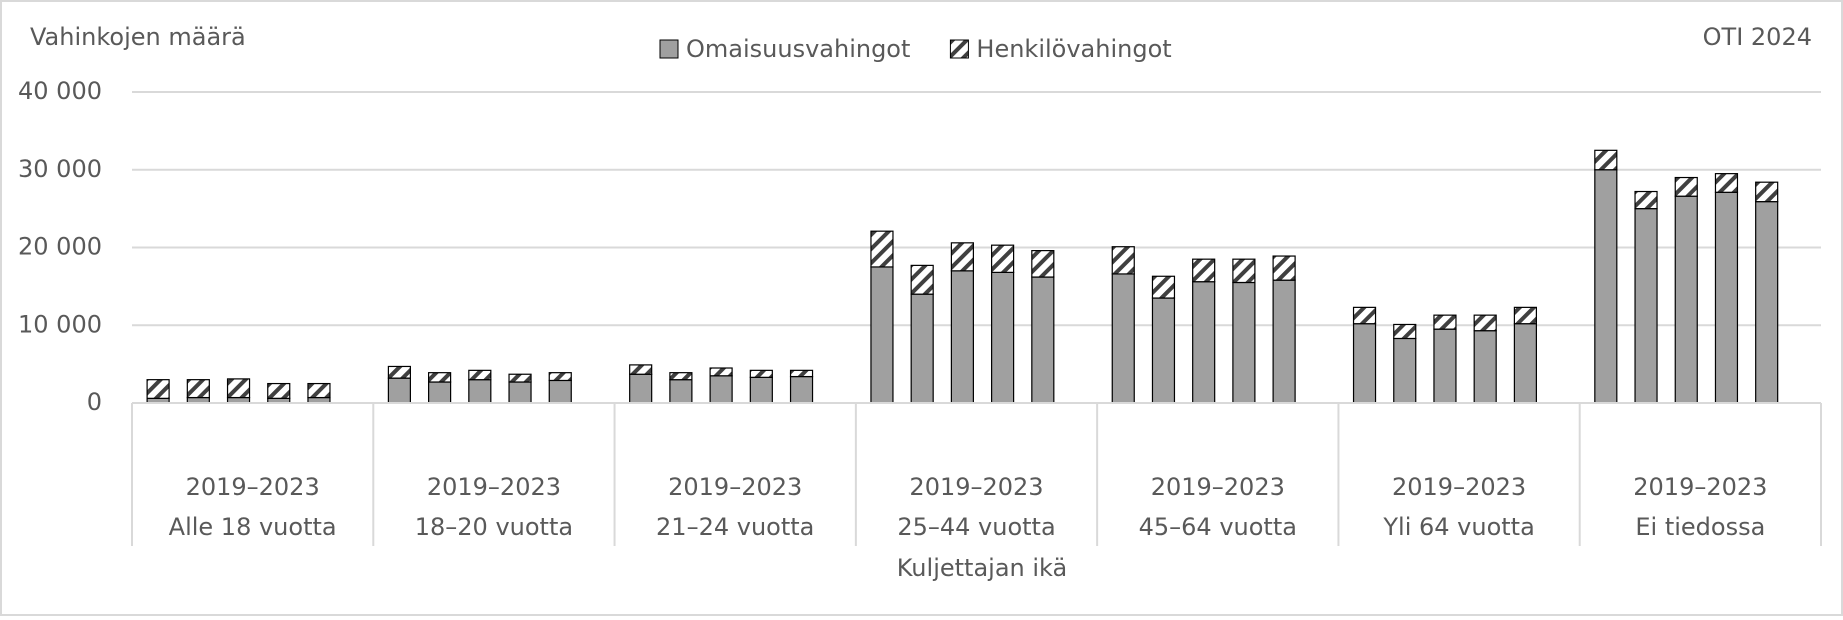 The width and height of the screenshot is (1843, 620). Describe the element at coordinates (976, 527) in the screenshot. I see `group-name-label: 25–44 vuotta` at that location.